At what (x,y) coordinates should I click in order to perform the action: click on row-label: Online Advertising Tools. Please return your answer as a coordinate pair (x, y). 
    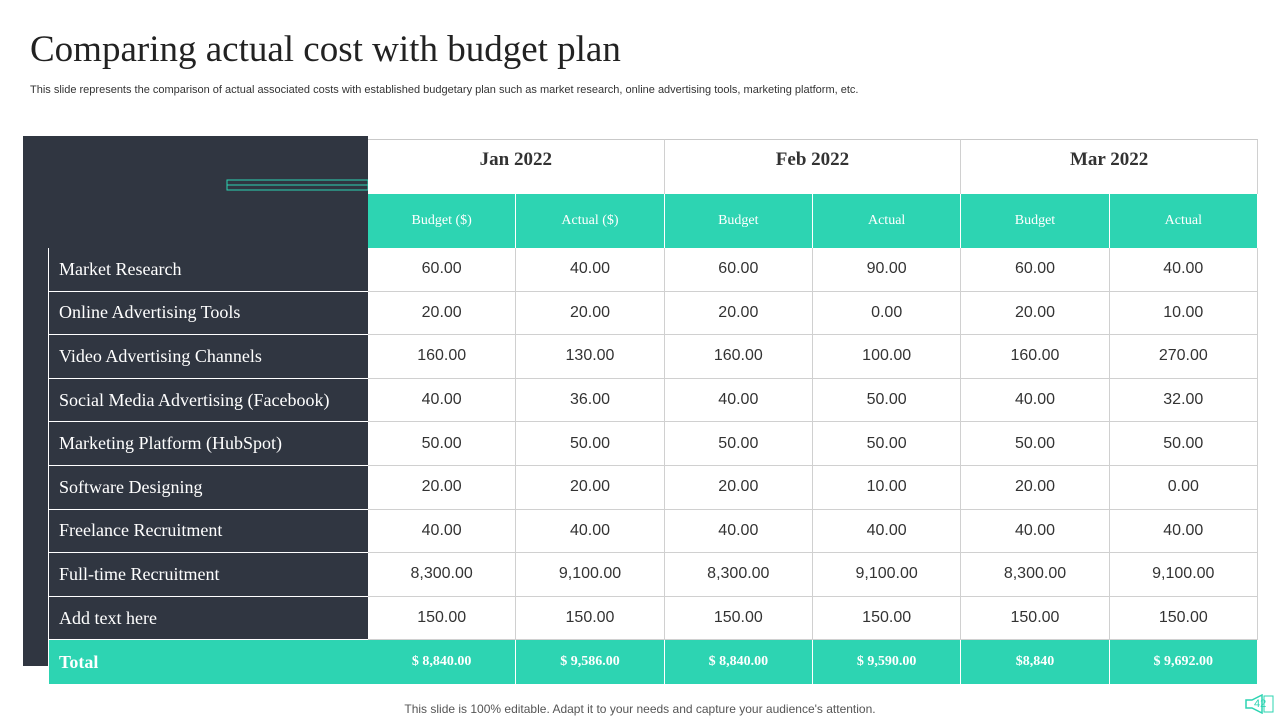
    Looking at the image, I should click on (208, 313).